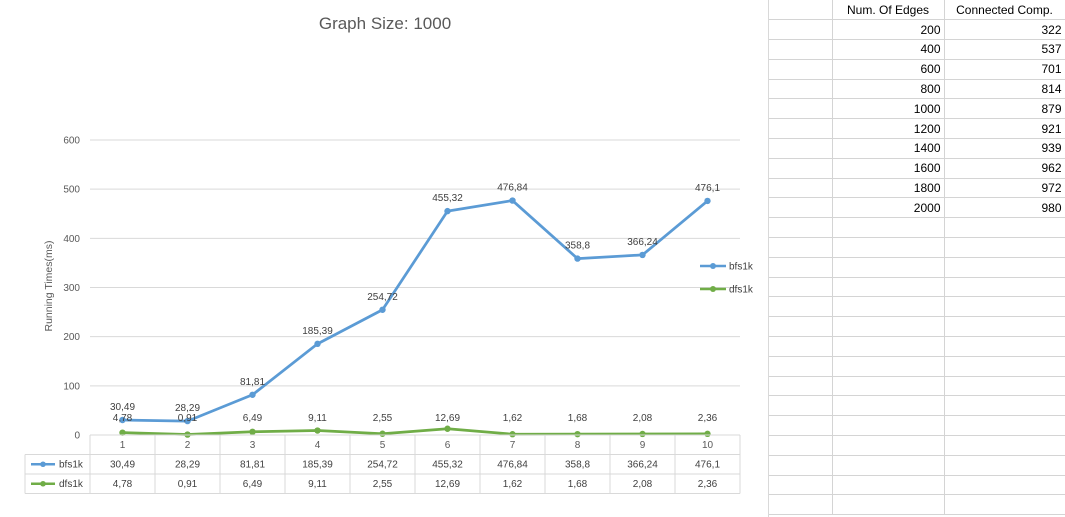 The width and height of the screenshot is (1065, 517). What do you see at coordinates (888, 188) in the screenshot?
I see `sheet-cell: 1800` at bounding box center [888, 188].